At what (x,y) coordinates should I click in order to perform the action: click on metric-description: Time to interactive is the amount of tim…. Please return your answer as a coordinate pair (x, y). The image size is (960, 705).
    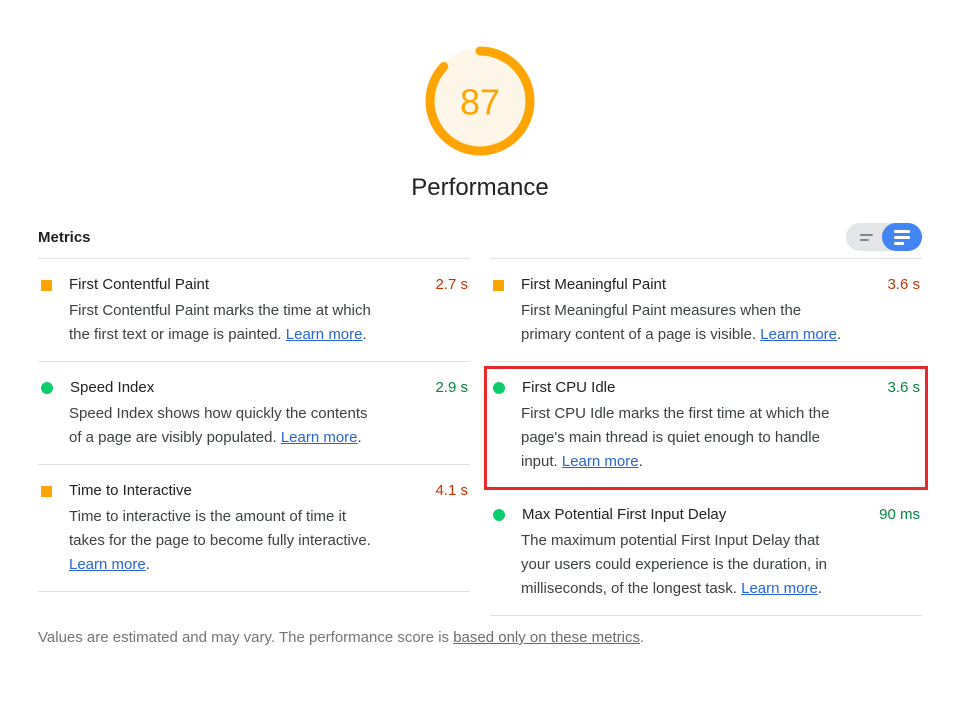
    Looking at the image, I should click on (225, 541).